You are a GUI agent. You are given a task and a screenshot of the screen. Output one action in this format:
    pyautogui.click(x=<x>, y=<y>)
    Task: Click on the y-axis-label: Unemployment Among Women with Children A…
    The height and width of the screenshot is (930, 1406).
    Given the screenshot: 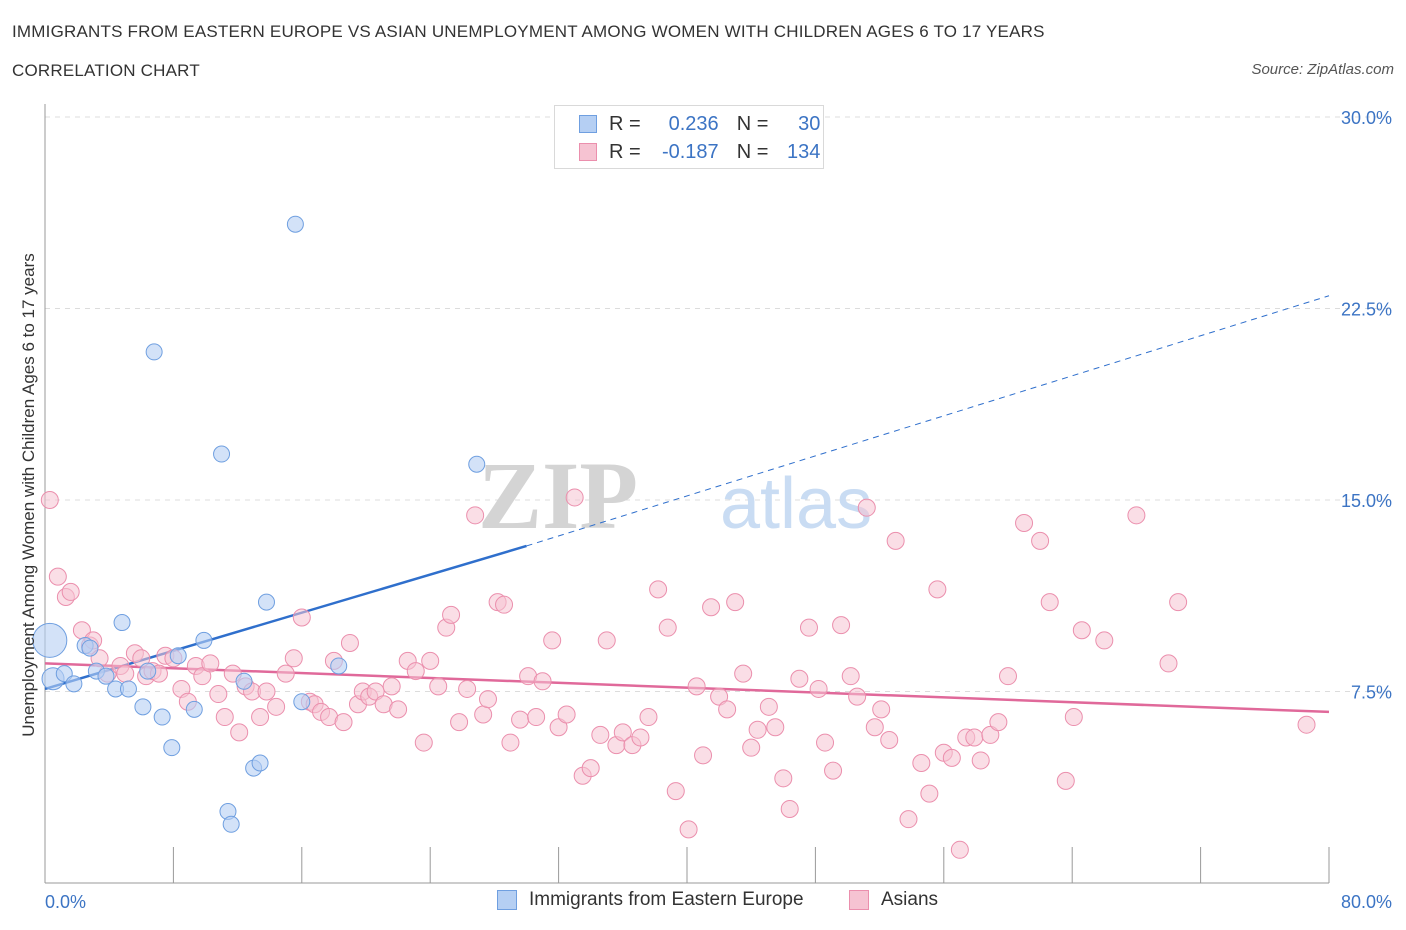 What is the action you would take?
    pyautogui.click(x=28, y=495)
    